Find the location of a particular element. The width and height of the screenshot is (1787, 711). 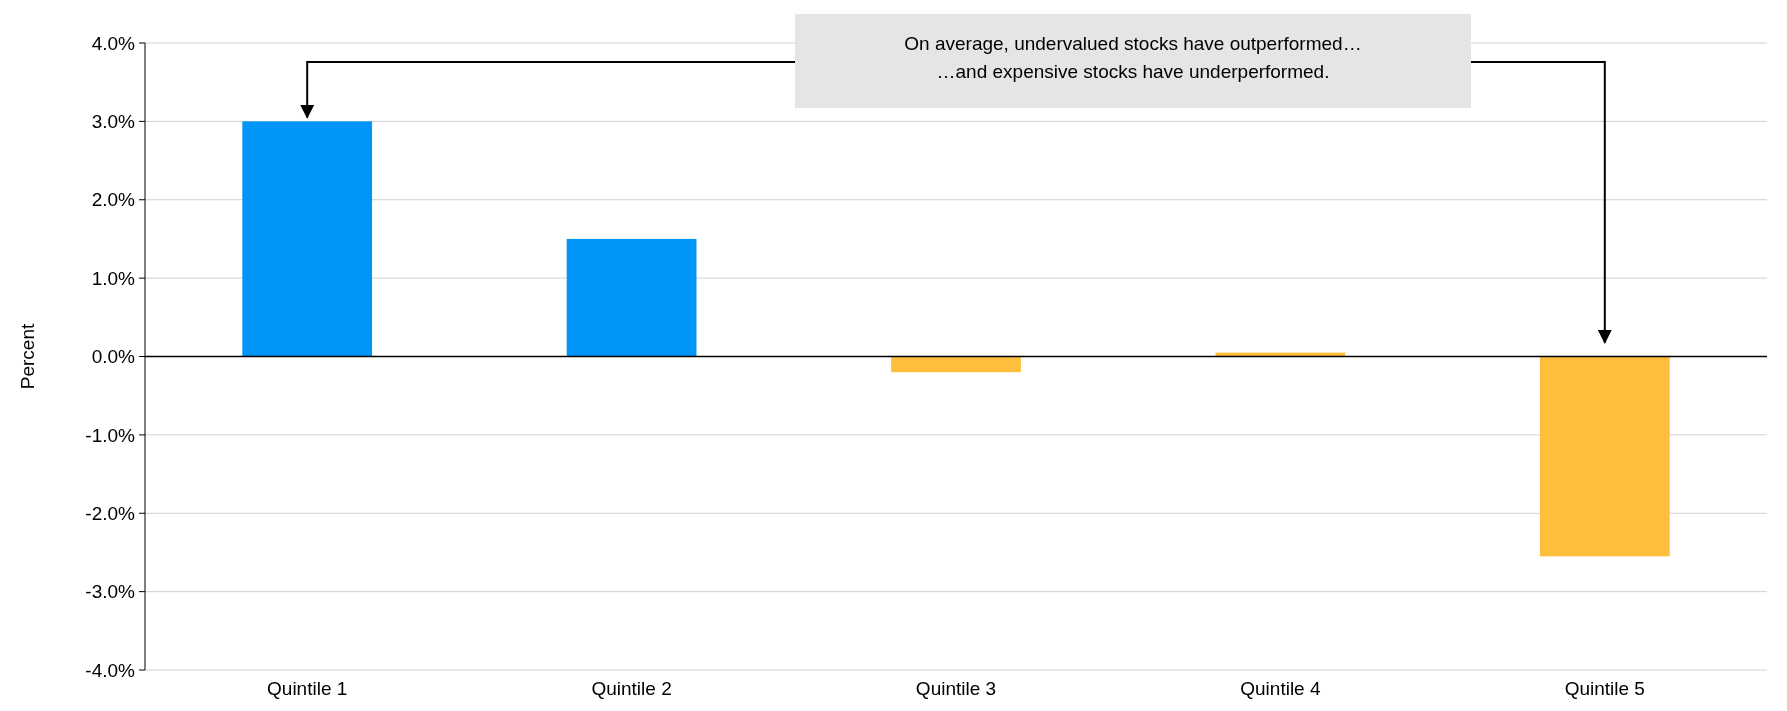

y-tick-label: -4.0% is located at coordinates (110, 670).